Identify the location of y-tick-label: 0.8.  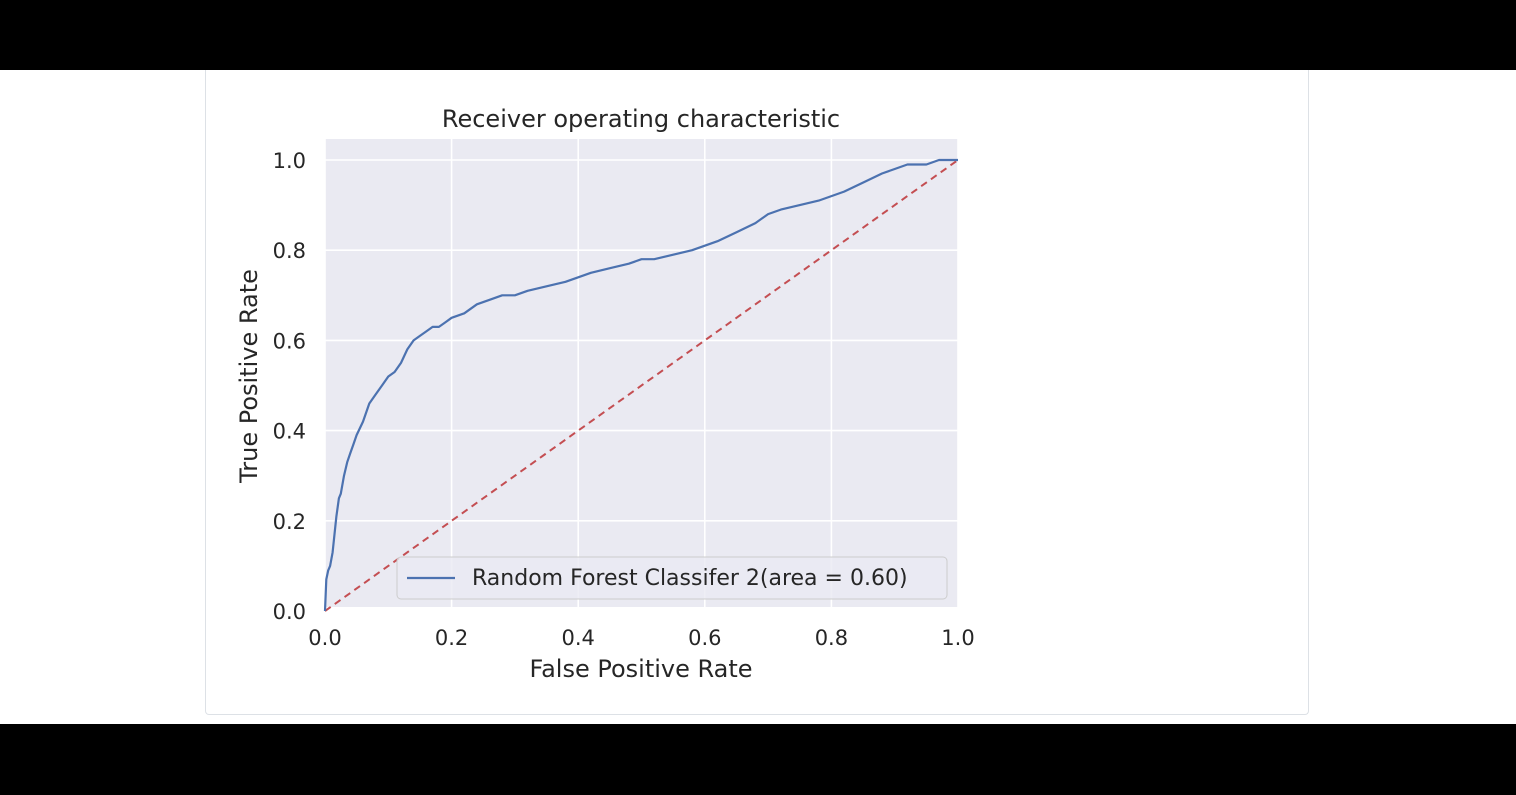
(289, 251).